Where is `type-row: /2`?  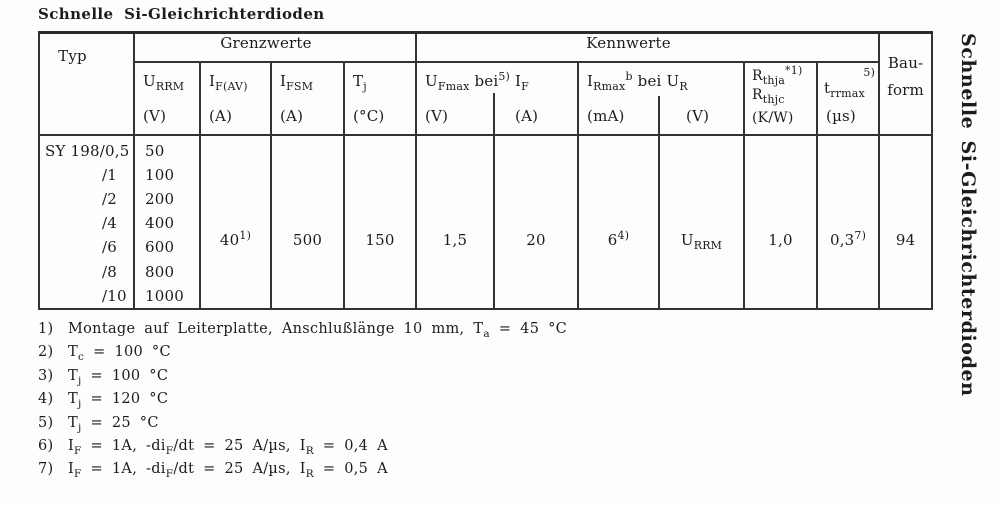
type-row: /2 is located at coordinates (109, 198).